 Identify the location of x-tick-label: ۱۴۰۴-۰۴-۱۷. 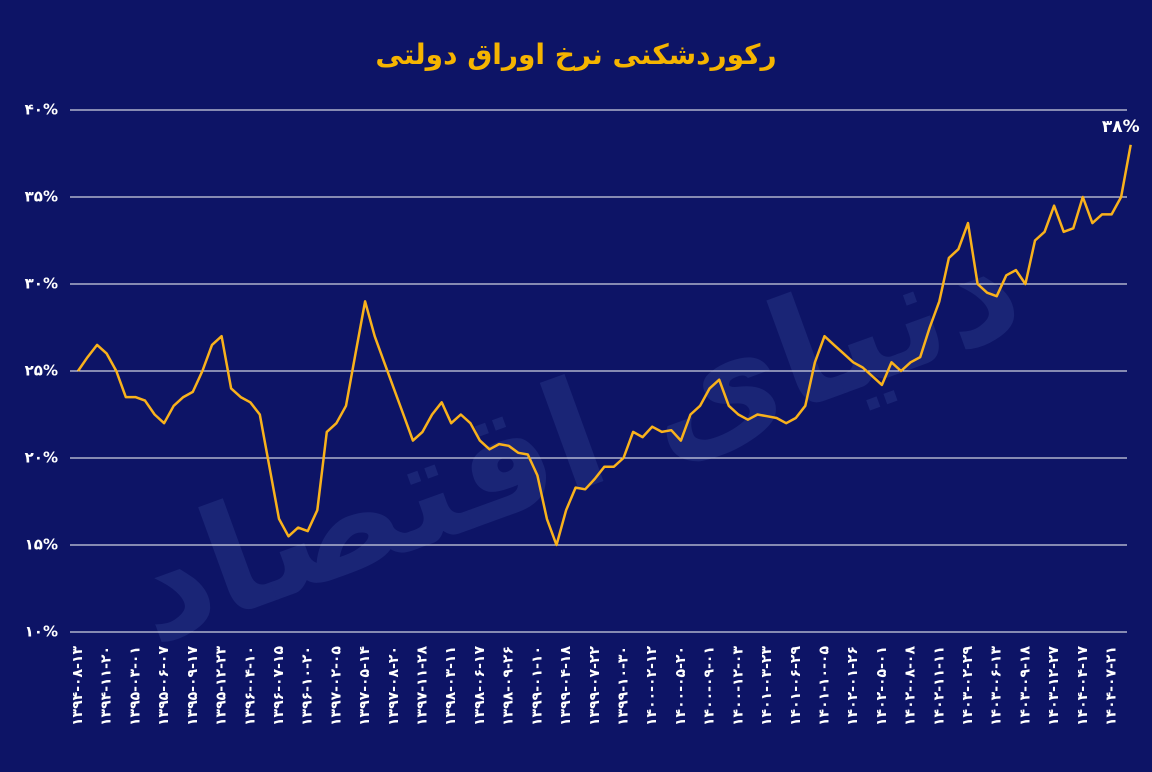
(1083, 686).